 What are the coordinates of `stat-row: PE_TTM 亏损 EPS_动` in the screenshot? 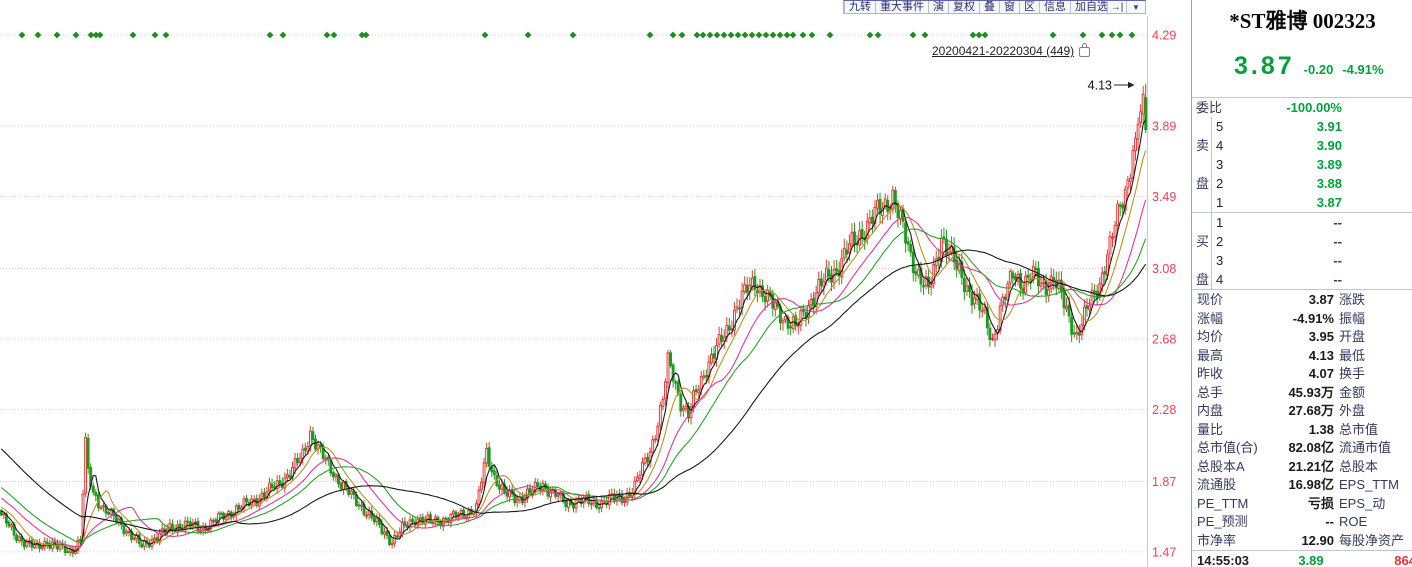 It's located at (1302, 504).